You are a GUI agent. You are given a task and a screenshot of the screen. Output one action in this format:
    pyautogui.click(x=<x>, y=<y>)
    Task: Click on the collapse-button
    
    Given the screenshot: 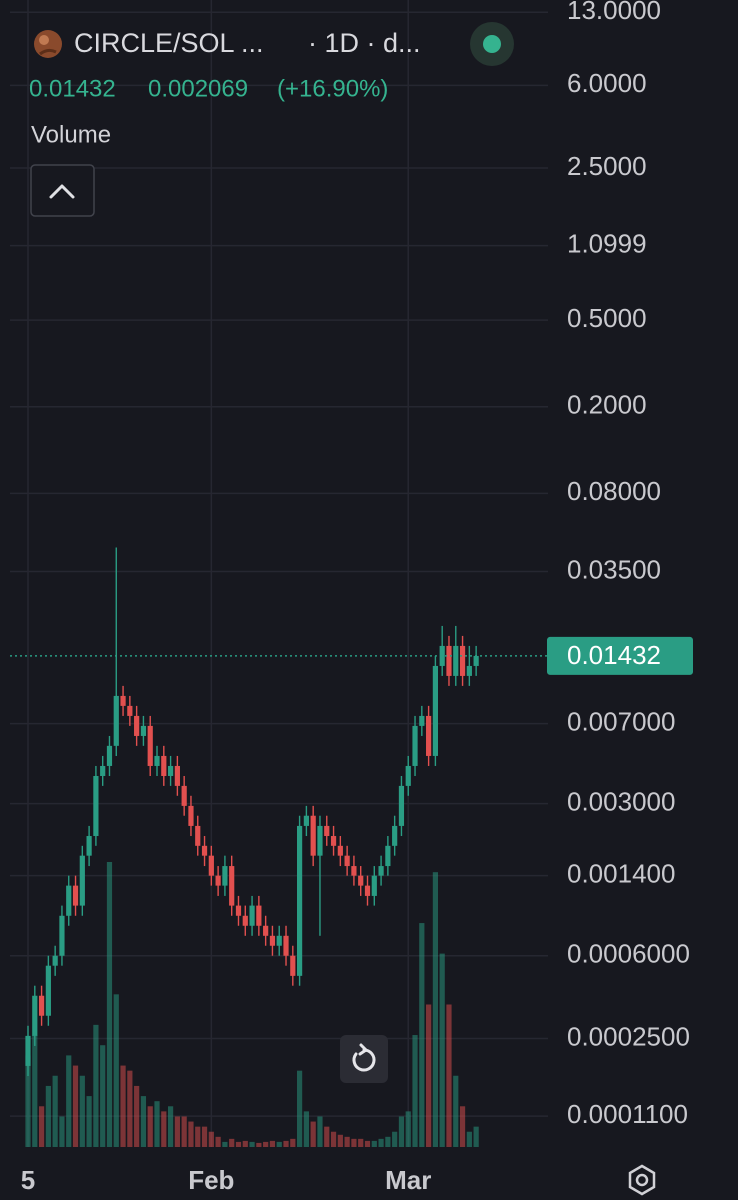 What is the action you would take?
    pyautogui.click(x=62, y=190)
    